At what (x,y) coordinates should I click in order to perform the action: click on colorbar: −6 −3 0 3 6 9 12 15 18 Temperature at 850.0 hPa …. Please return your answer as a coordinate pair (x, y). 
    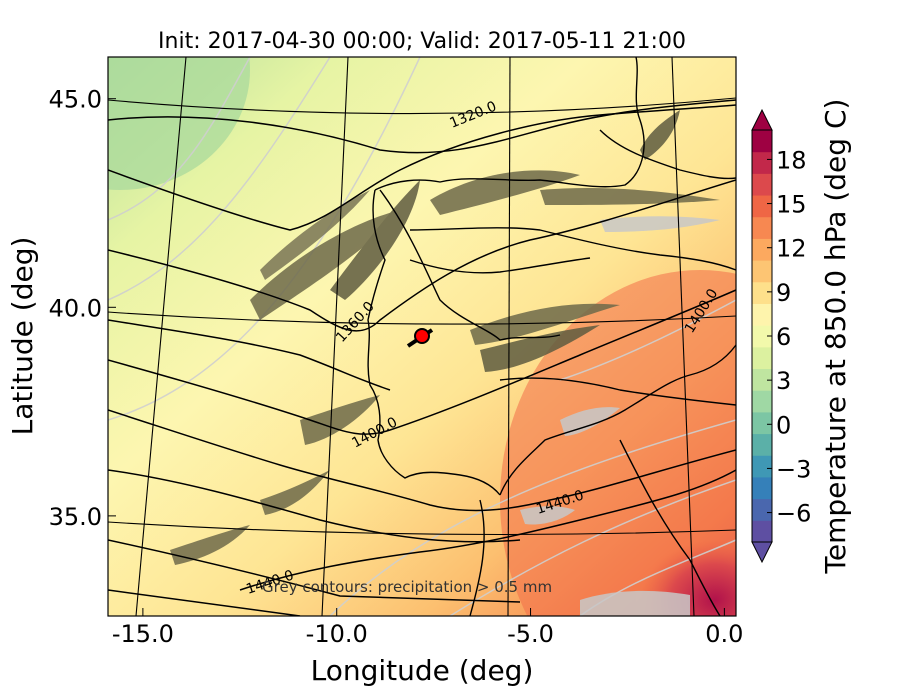
    Looking at the image, I should click on (801, 337).